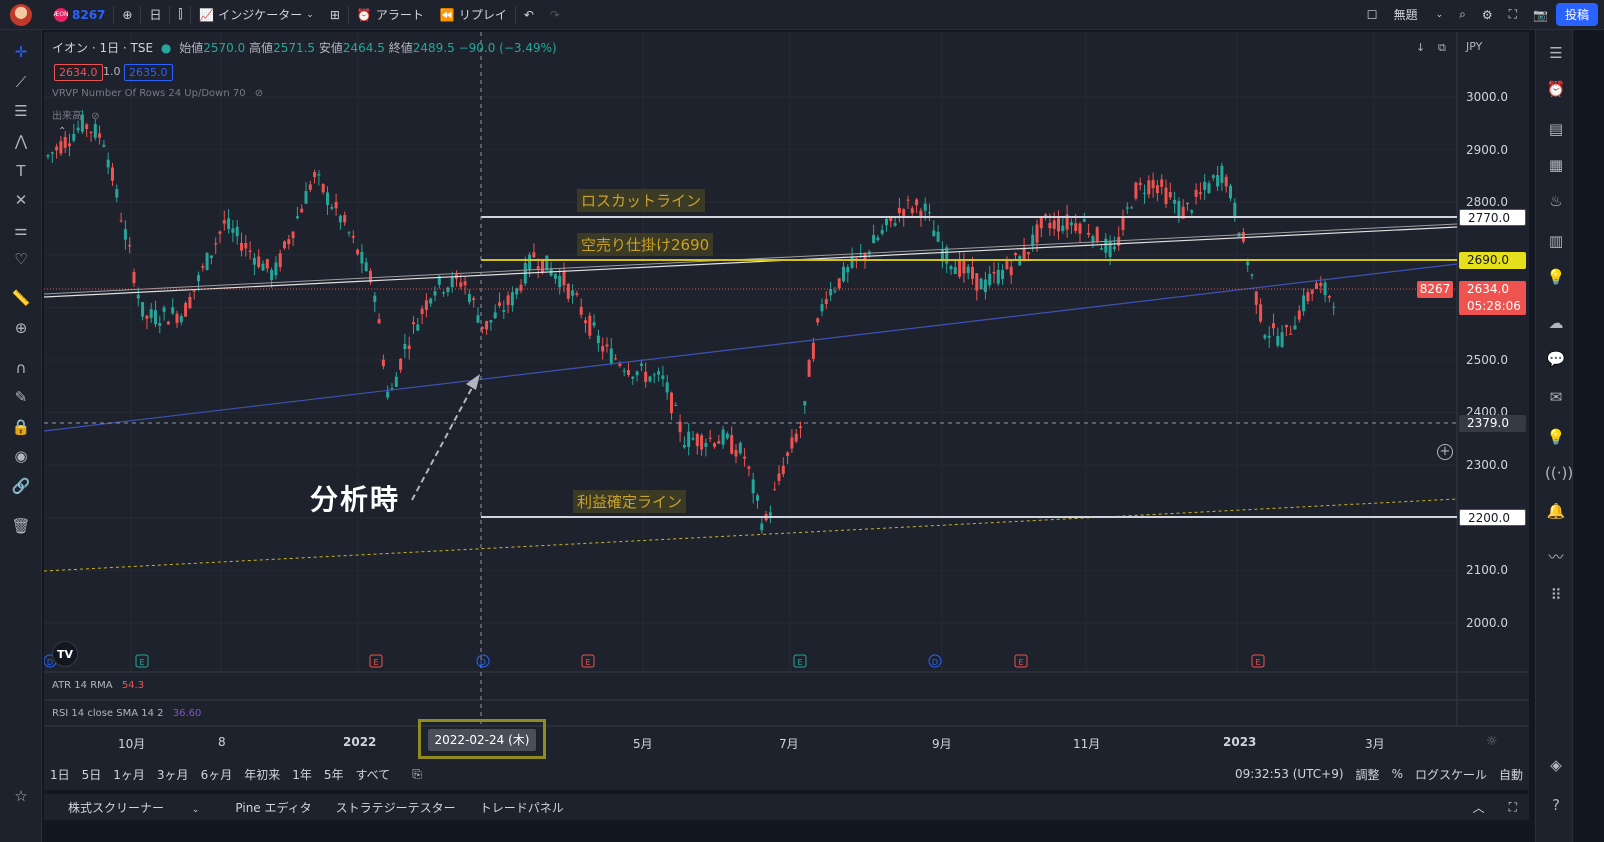  Describe the element at coordinates (91, 774) in the screenshot. I see `range-5d: 5日` at that location.